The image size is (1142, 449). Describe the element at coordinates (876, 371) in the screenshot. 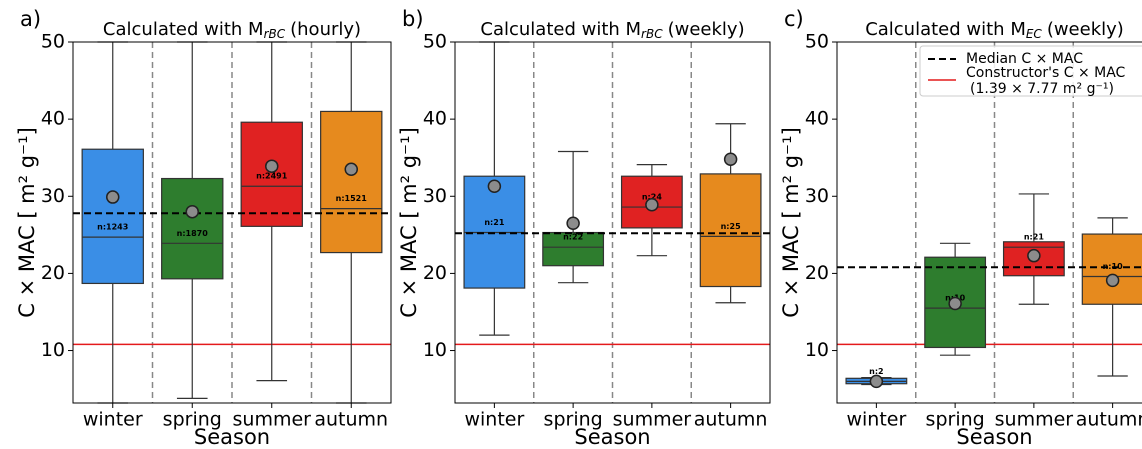

I see `n-label: n:2` at that location.